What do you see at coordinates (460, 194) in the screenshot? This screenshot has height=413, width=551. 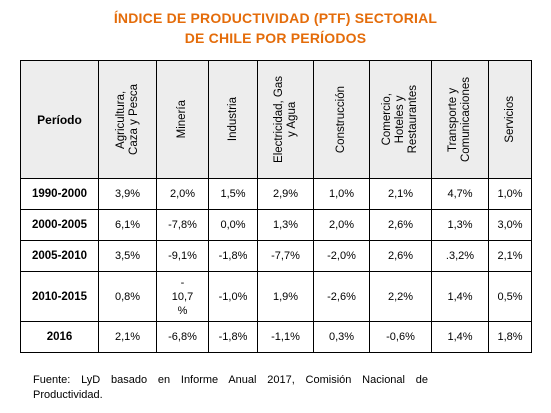 I see `value-cell: 4,7%` at bounding box center [460, 194].